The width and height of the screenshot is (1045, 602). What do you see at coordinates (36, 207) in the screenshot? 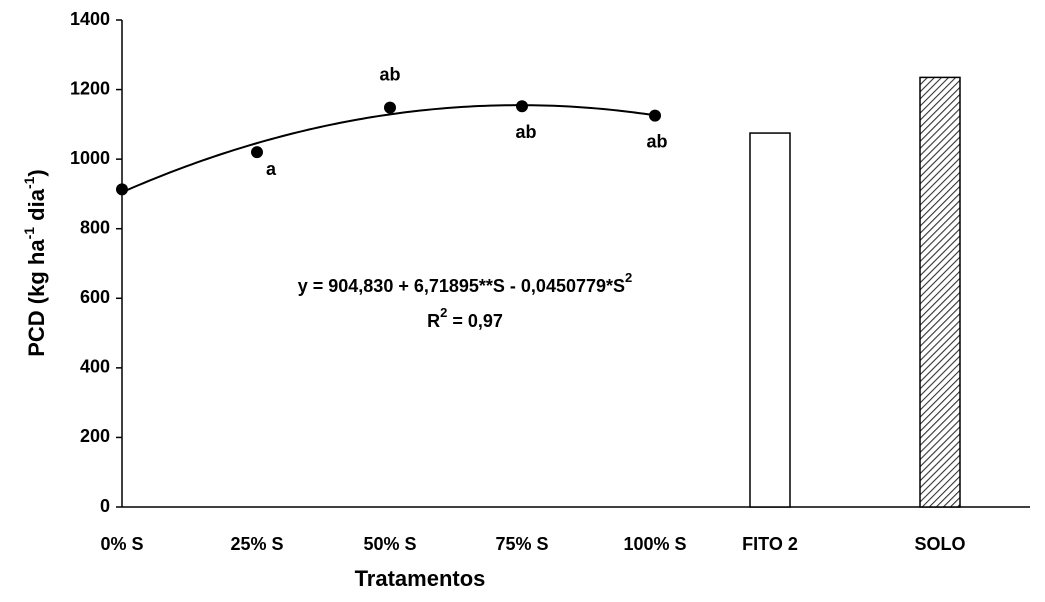
I see `y-title-part: dia` at bounding box center [36, 207].